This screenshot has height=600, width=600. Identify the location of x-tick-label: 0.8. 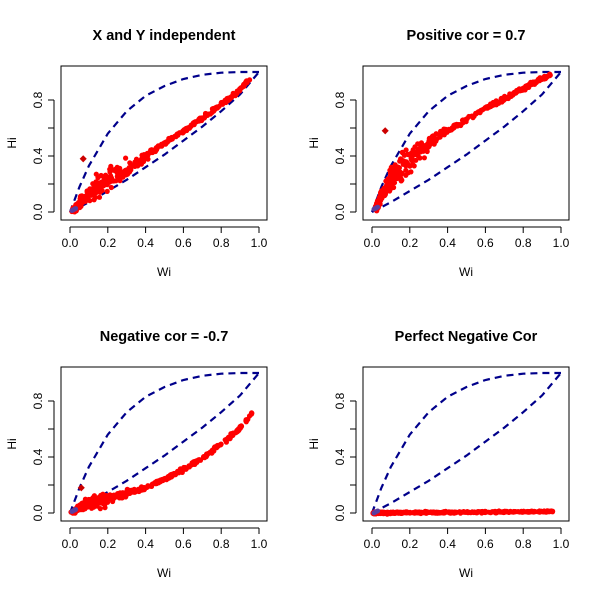
(523, 243).